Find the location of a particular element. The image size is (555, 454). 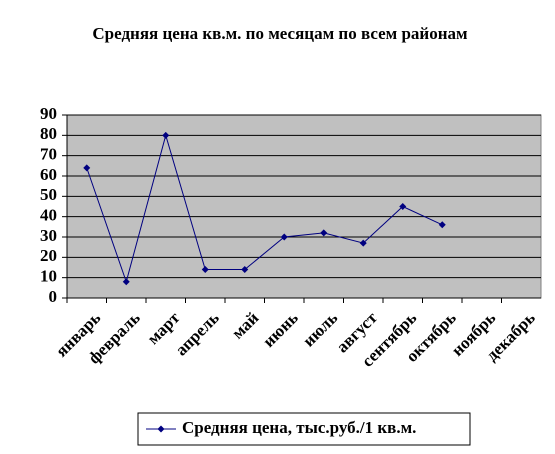

x-tick-label: июнь is located at coordinates (280, 329).